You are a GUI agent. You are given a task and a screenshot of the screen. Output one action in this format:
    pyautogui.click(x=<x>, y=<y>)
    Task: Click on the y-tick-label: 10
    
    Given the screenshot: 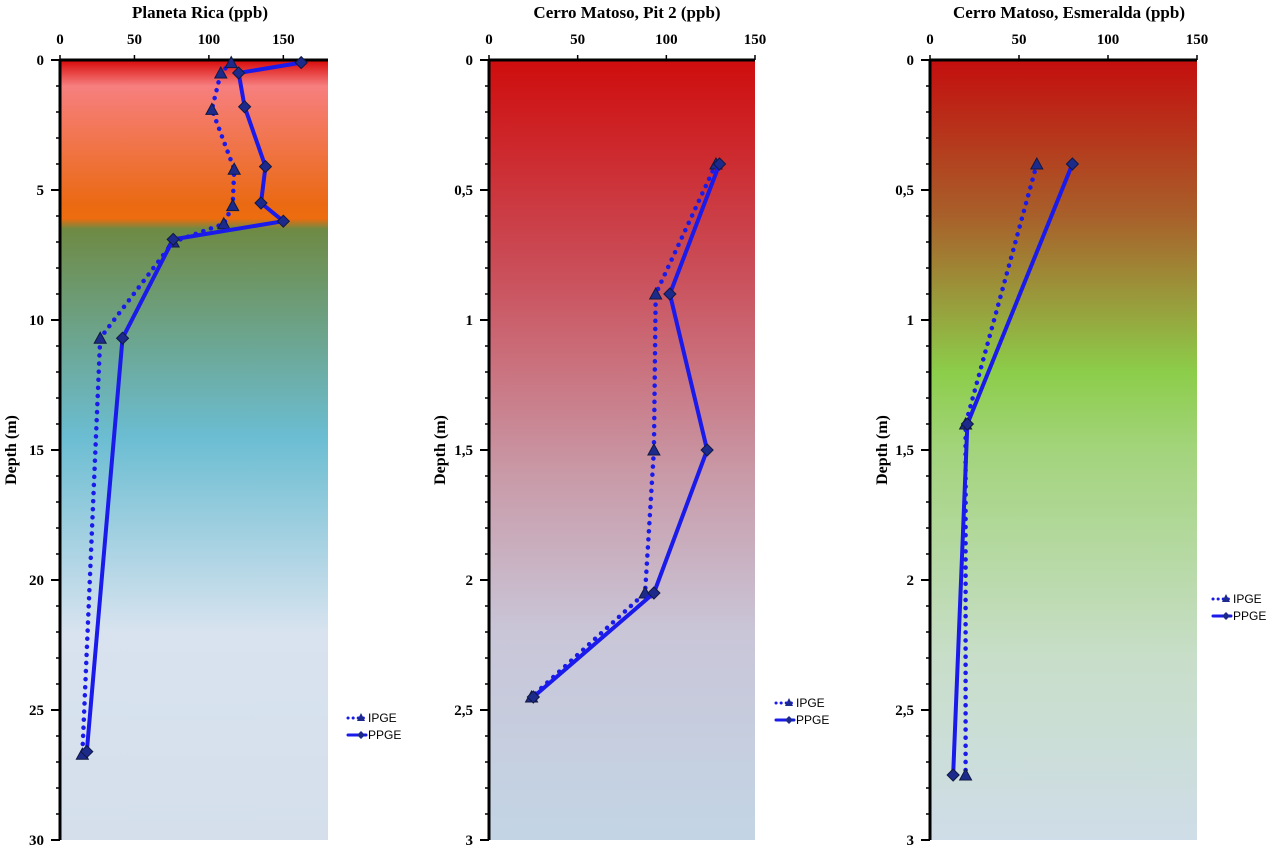 What is the action you would take?
    pyautogui.click(x=36, y=321)
    